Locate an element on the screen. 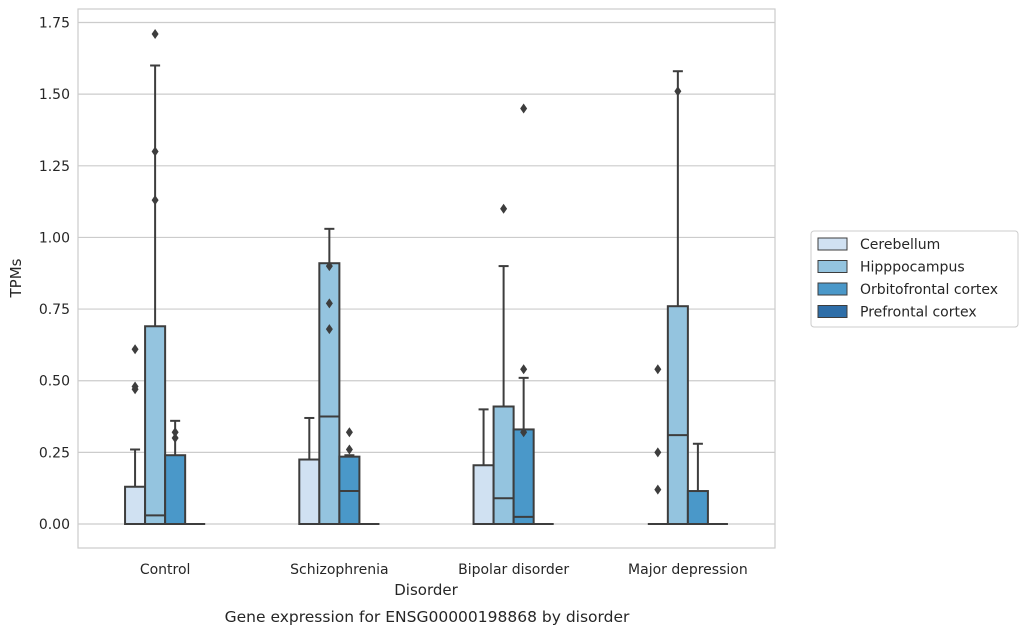 This screenshot has width=1028, height=634. y-tick-label: 1.25 is located at coordinates (54, 167).